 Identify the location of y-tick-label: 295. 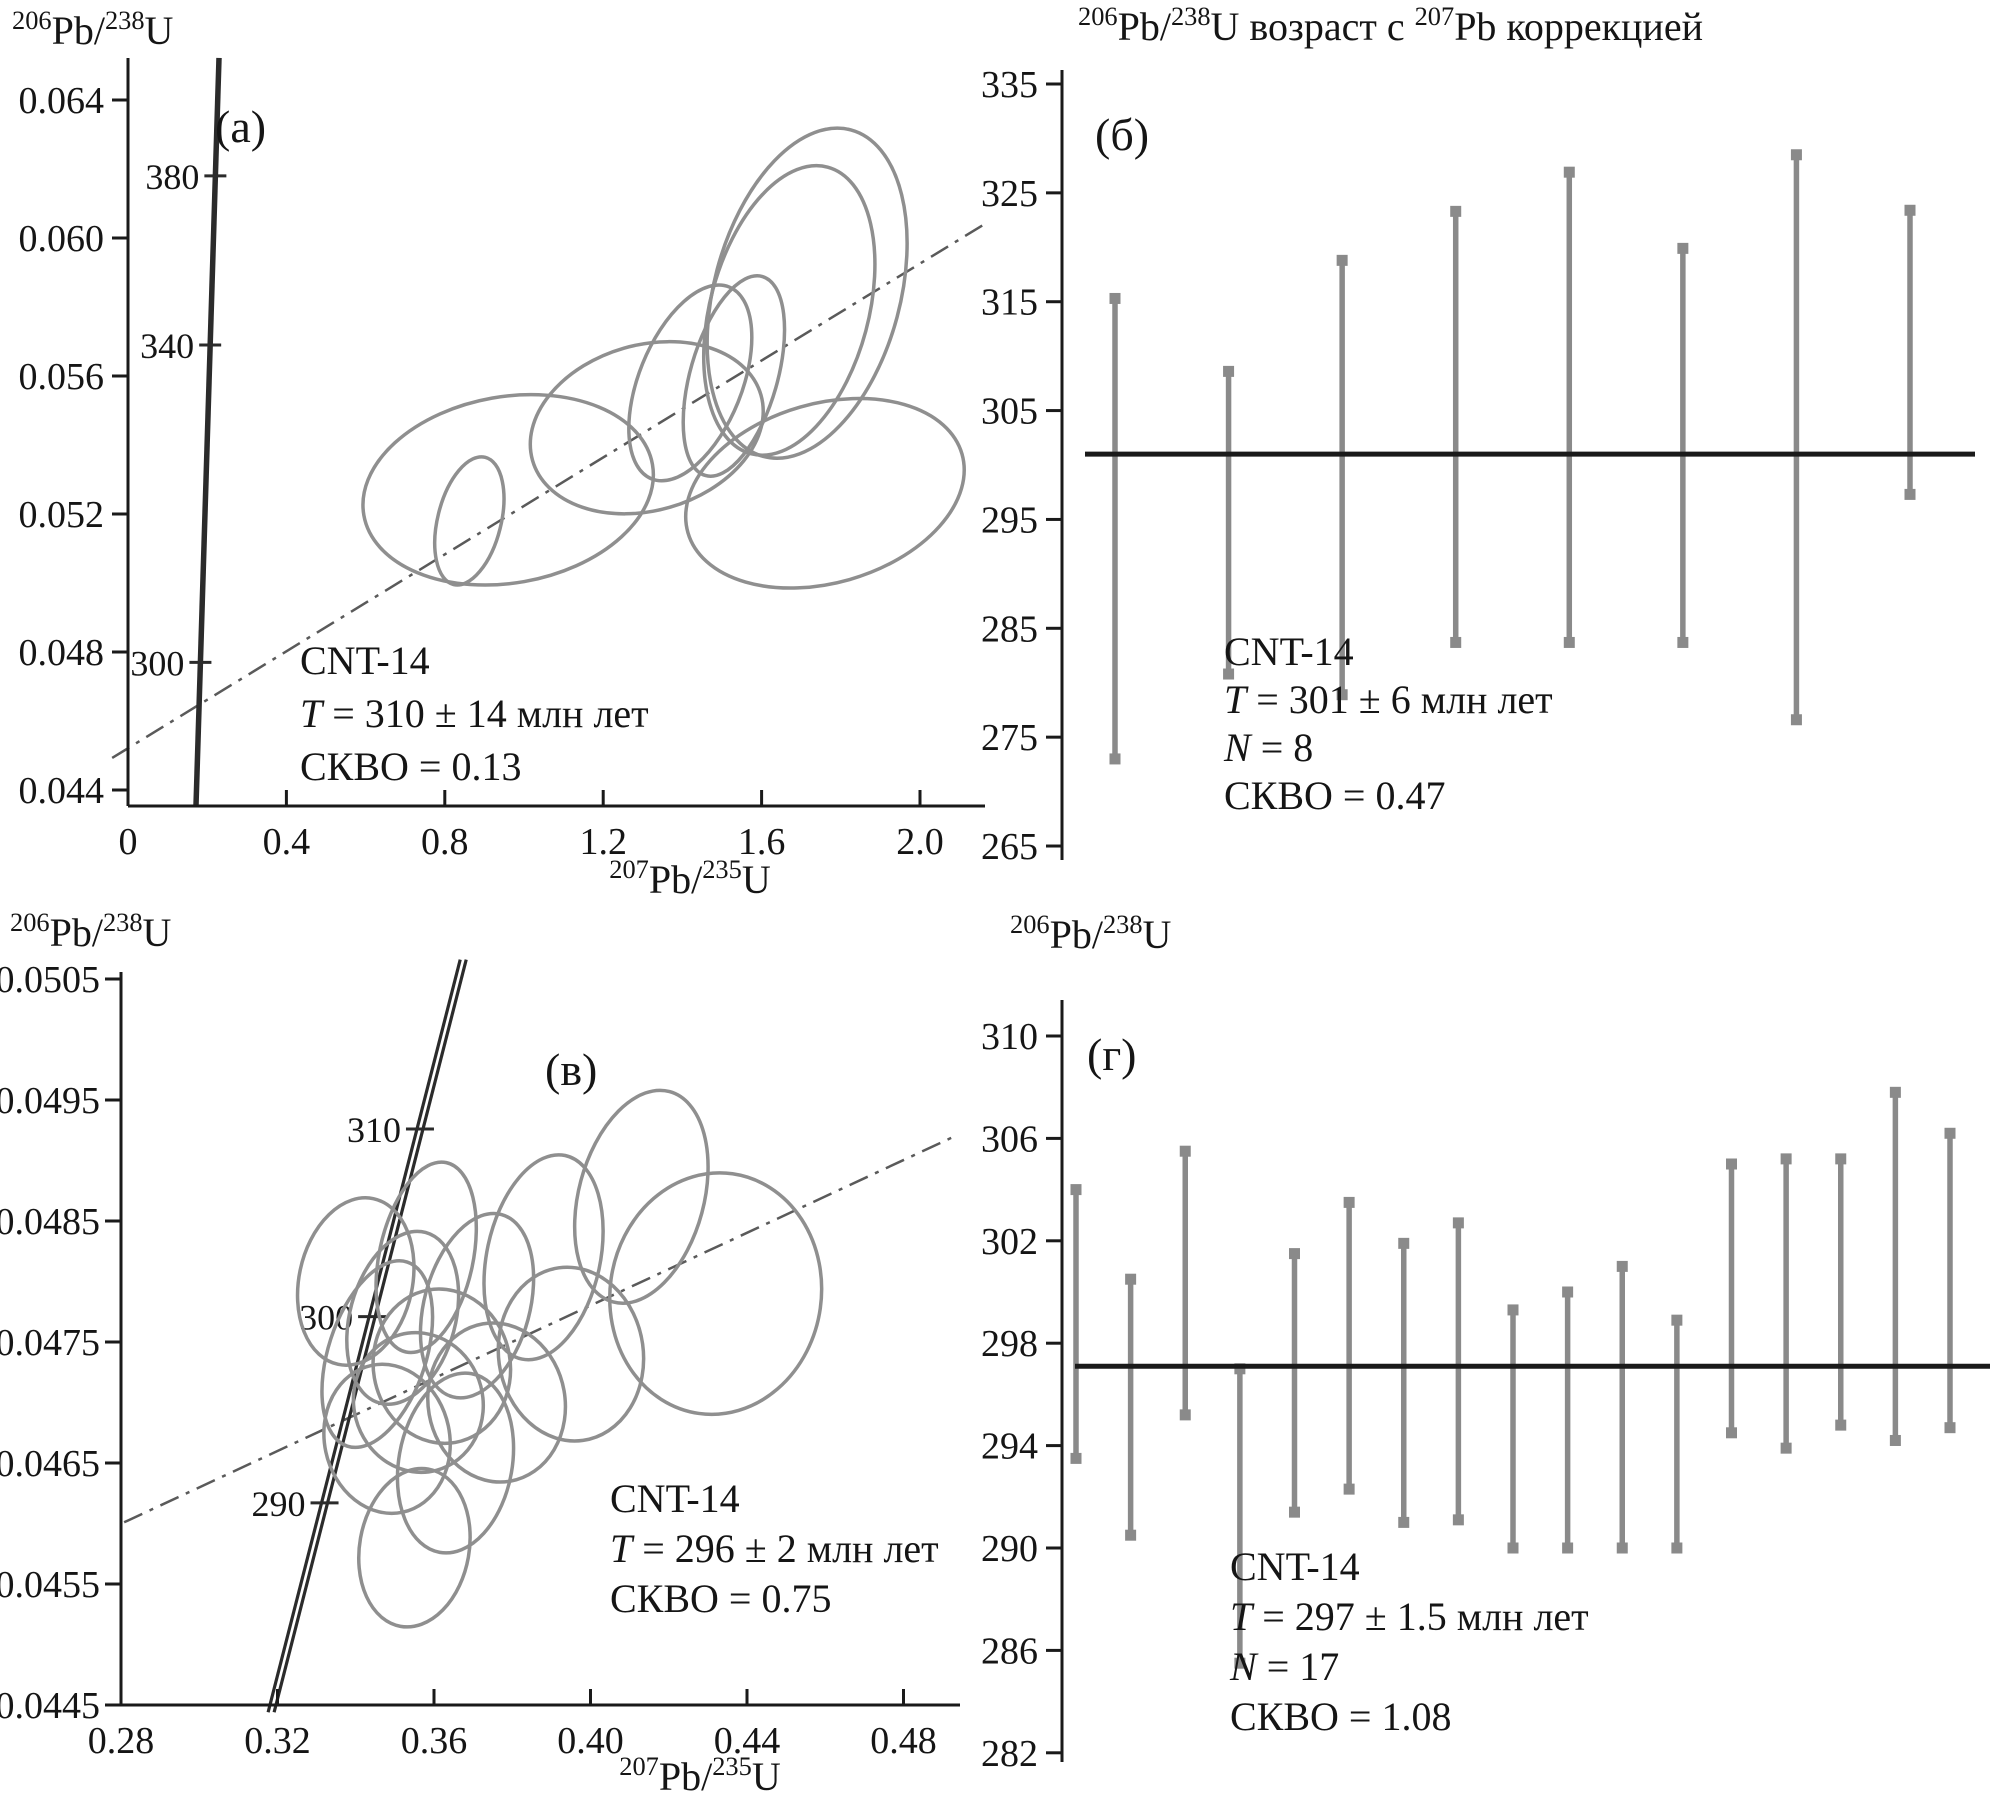
(1009, 520).